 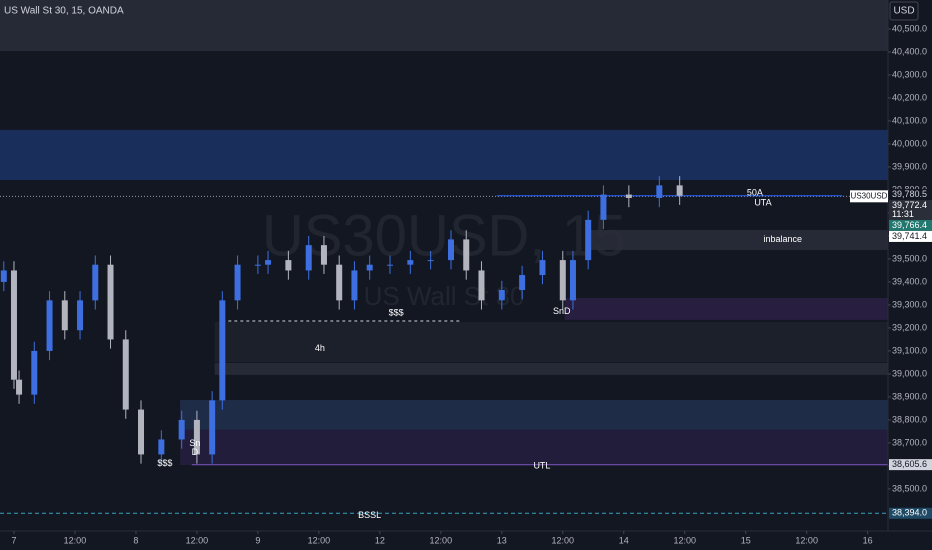 What do you see at coordinates (755, 192) in the screenshot?
I see `annotation: 50A` at bounding box center [755, 192].